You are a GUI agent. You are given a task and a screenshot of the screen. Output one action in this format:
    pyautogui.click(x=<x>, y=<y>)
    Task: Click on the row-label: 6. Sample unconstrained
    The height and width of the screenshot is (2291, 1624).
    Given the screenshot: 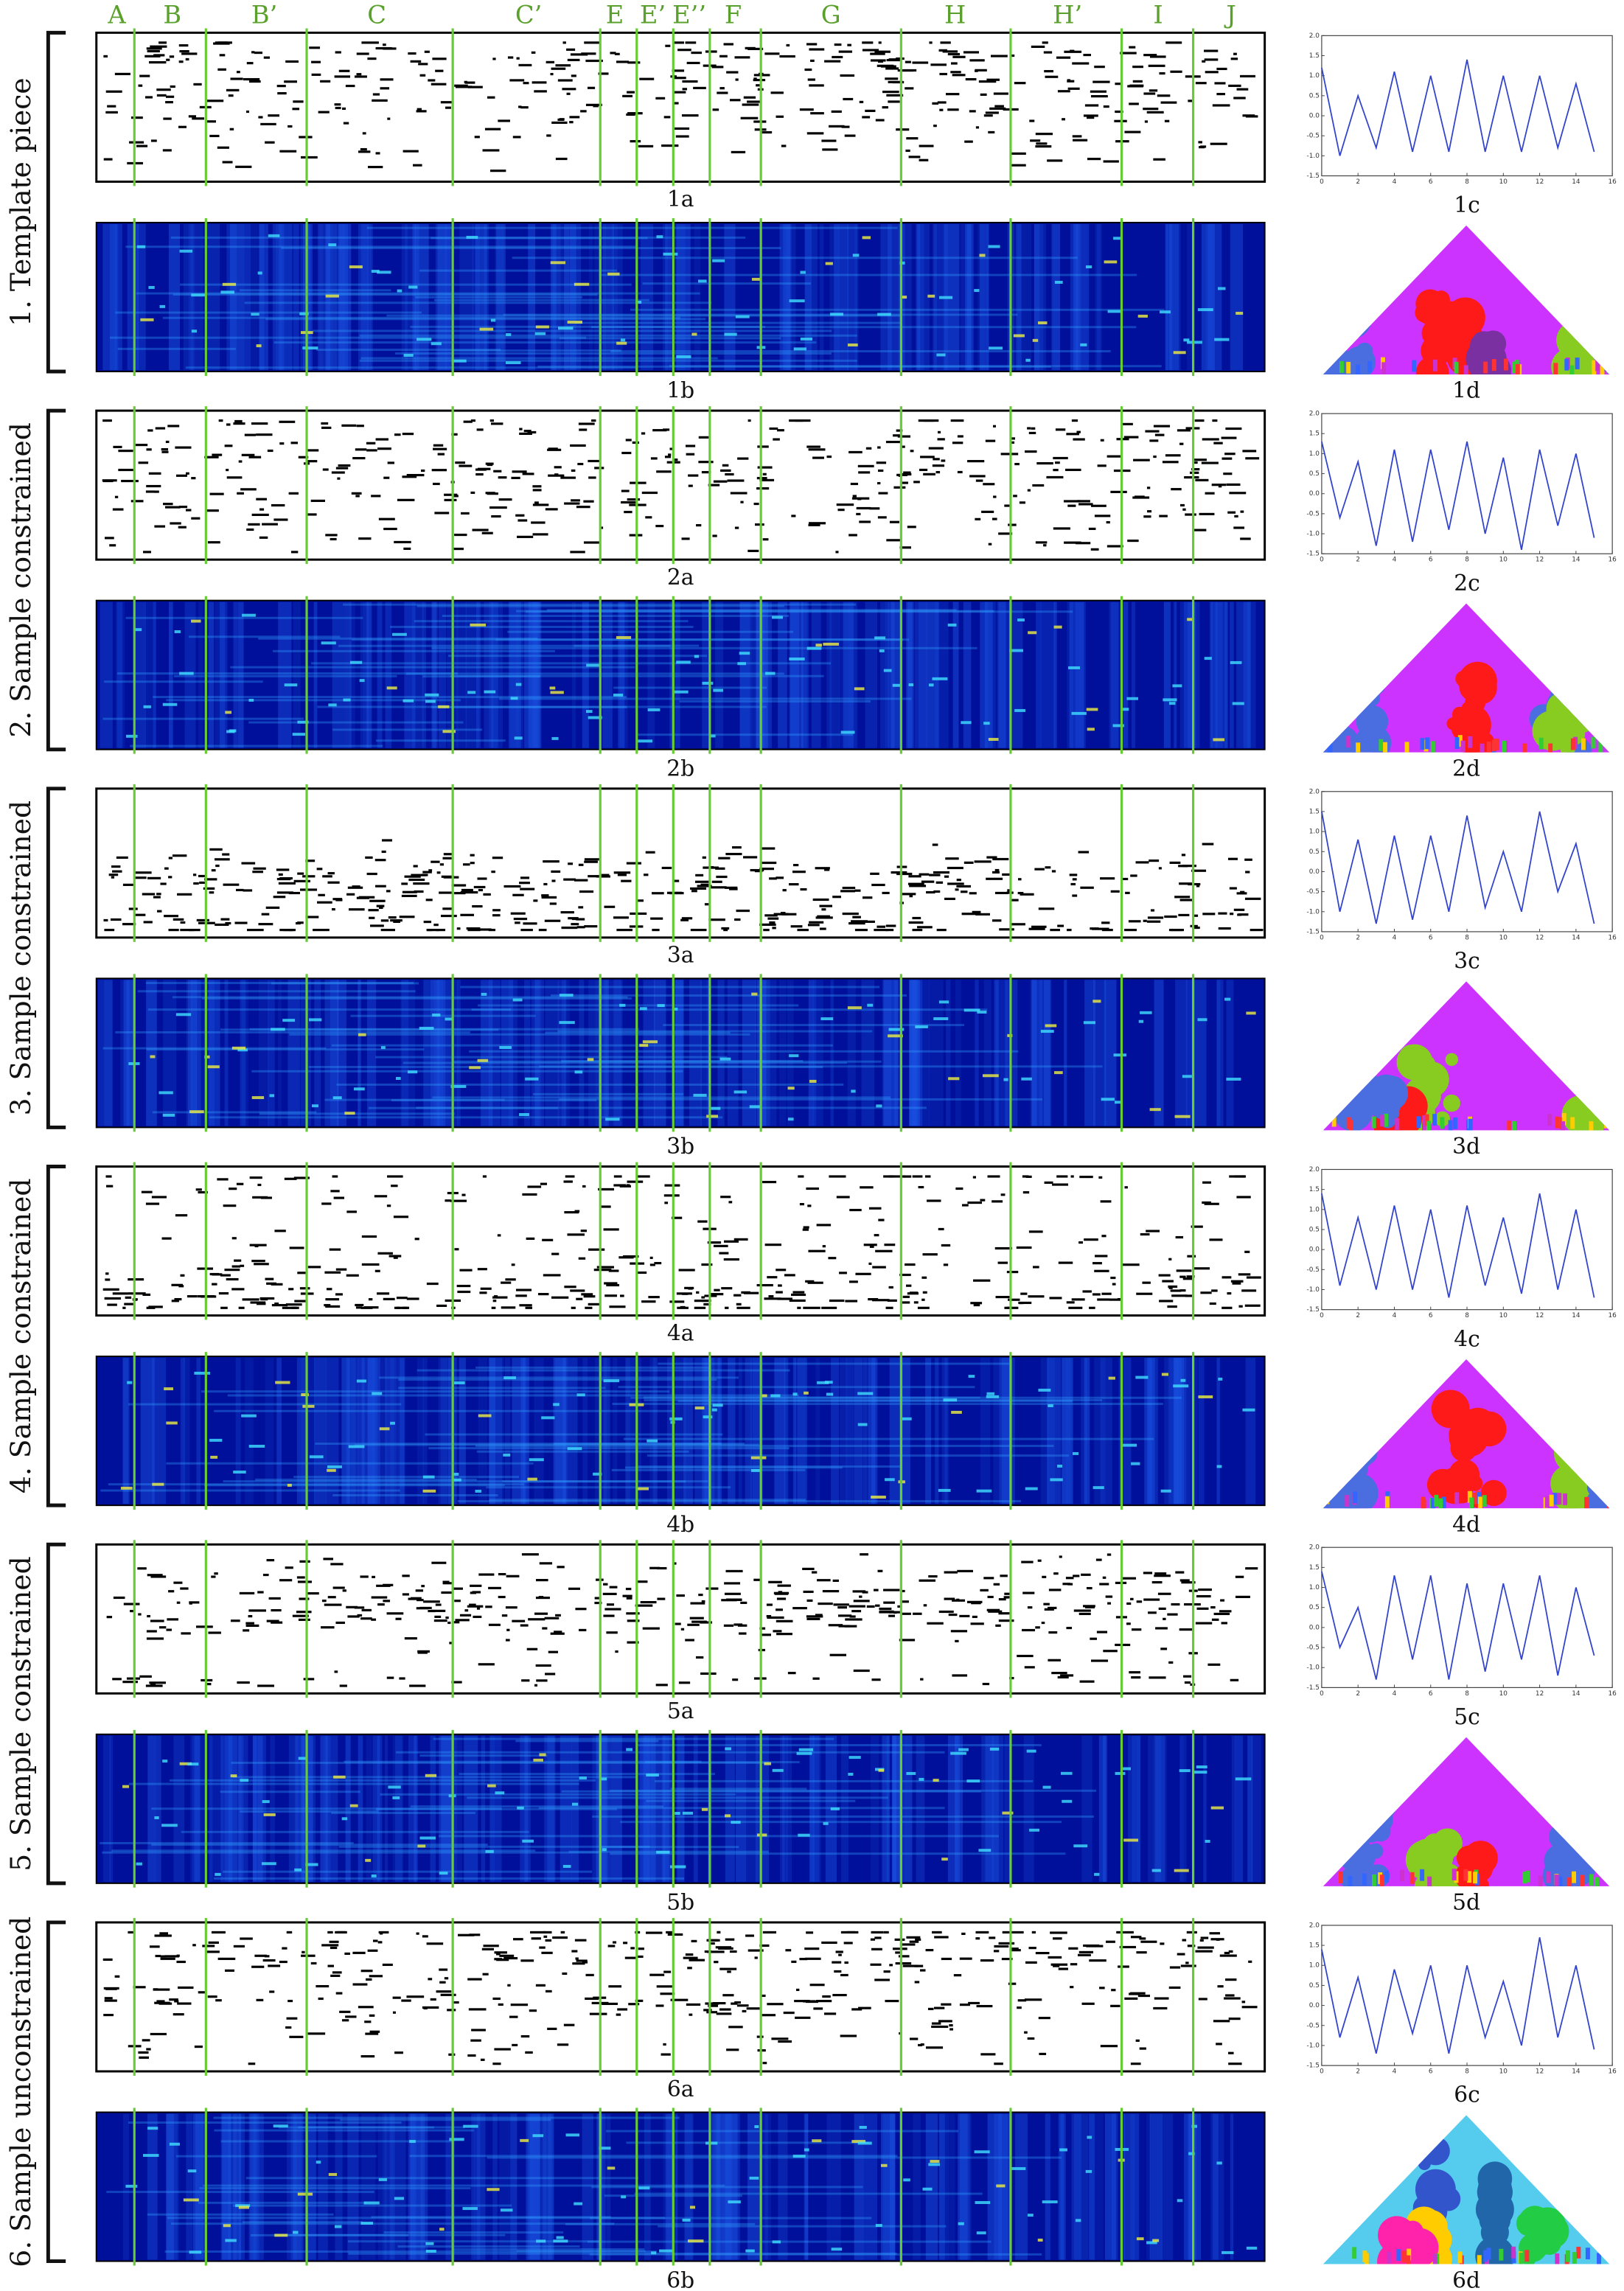 What is the action you would take?
    pyautogui.click(x=20, y=2092)
    